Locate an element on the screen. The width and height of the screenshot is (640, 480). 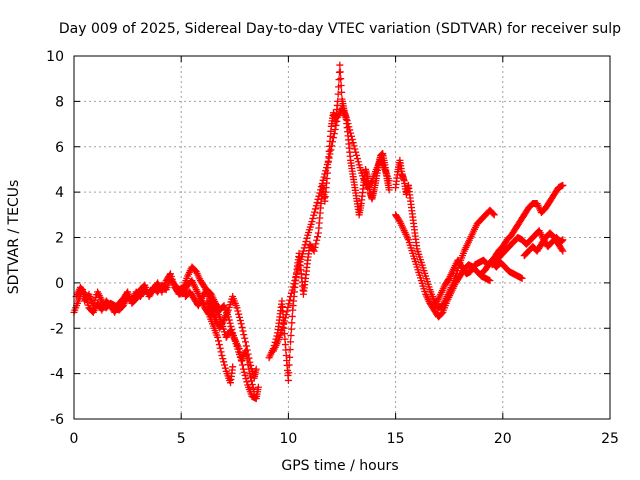
x-tick-label: 0 is located at coordinates (74, 439).